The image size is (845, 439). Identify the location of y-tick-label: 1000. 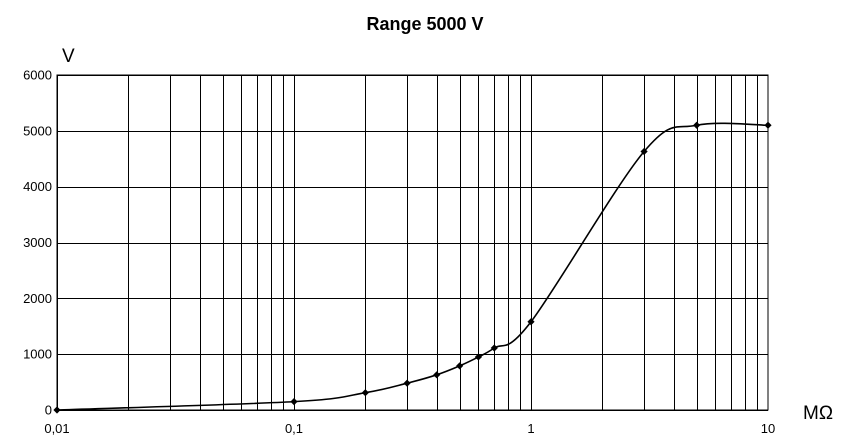
(37, 354).